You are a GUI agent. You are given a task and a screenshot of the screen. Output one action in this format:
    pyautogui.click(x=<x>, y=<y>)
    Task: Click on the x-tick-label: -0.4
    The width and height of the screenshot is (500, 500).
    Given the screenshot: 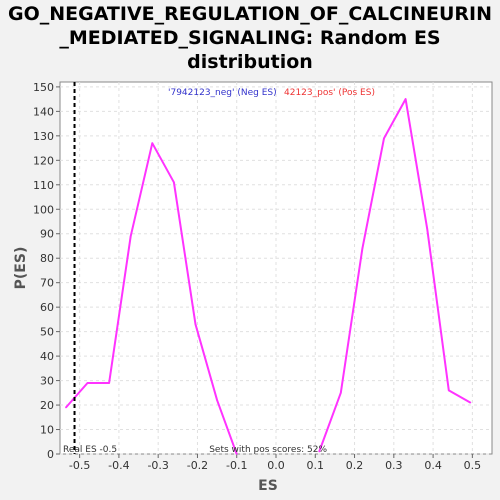 What is the action you would take?
    pyautogui.click(x=118, y=465)
    